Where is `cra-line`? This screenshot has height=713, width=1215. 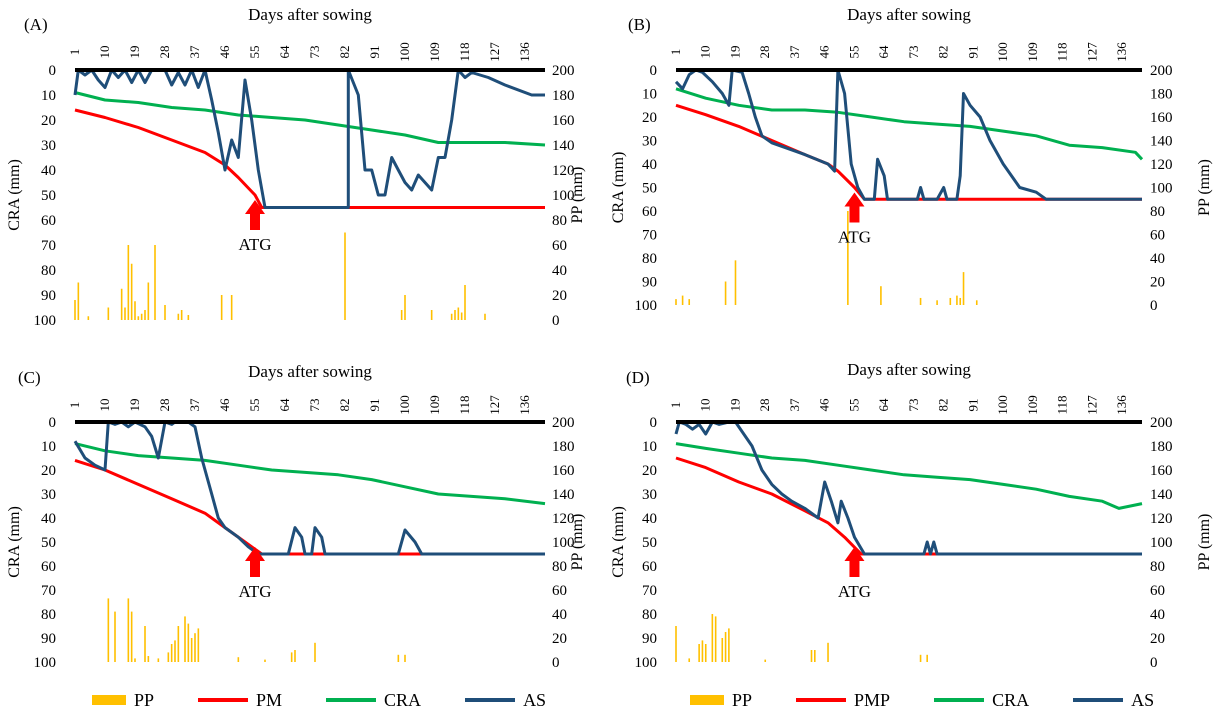
cra-line is located at coordinates (310, 474).